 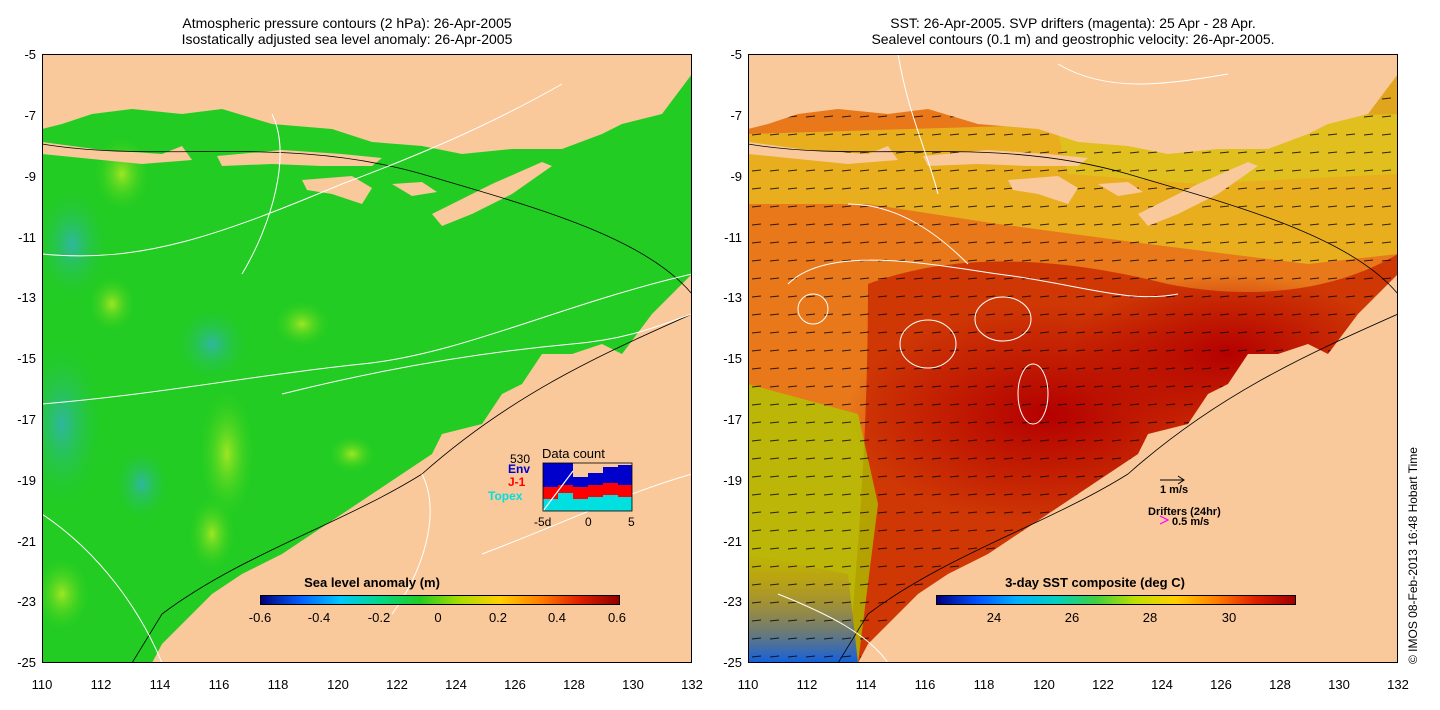 I want to click on sla-colorbar, so click(x=440, y=600).